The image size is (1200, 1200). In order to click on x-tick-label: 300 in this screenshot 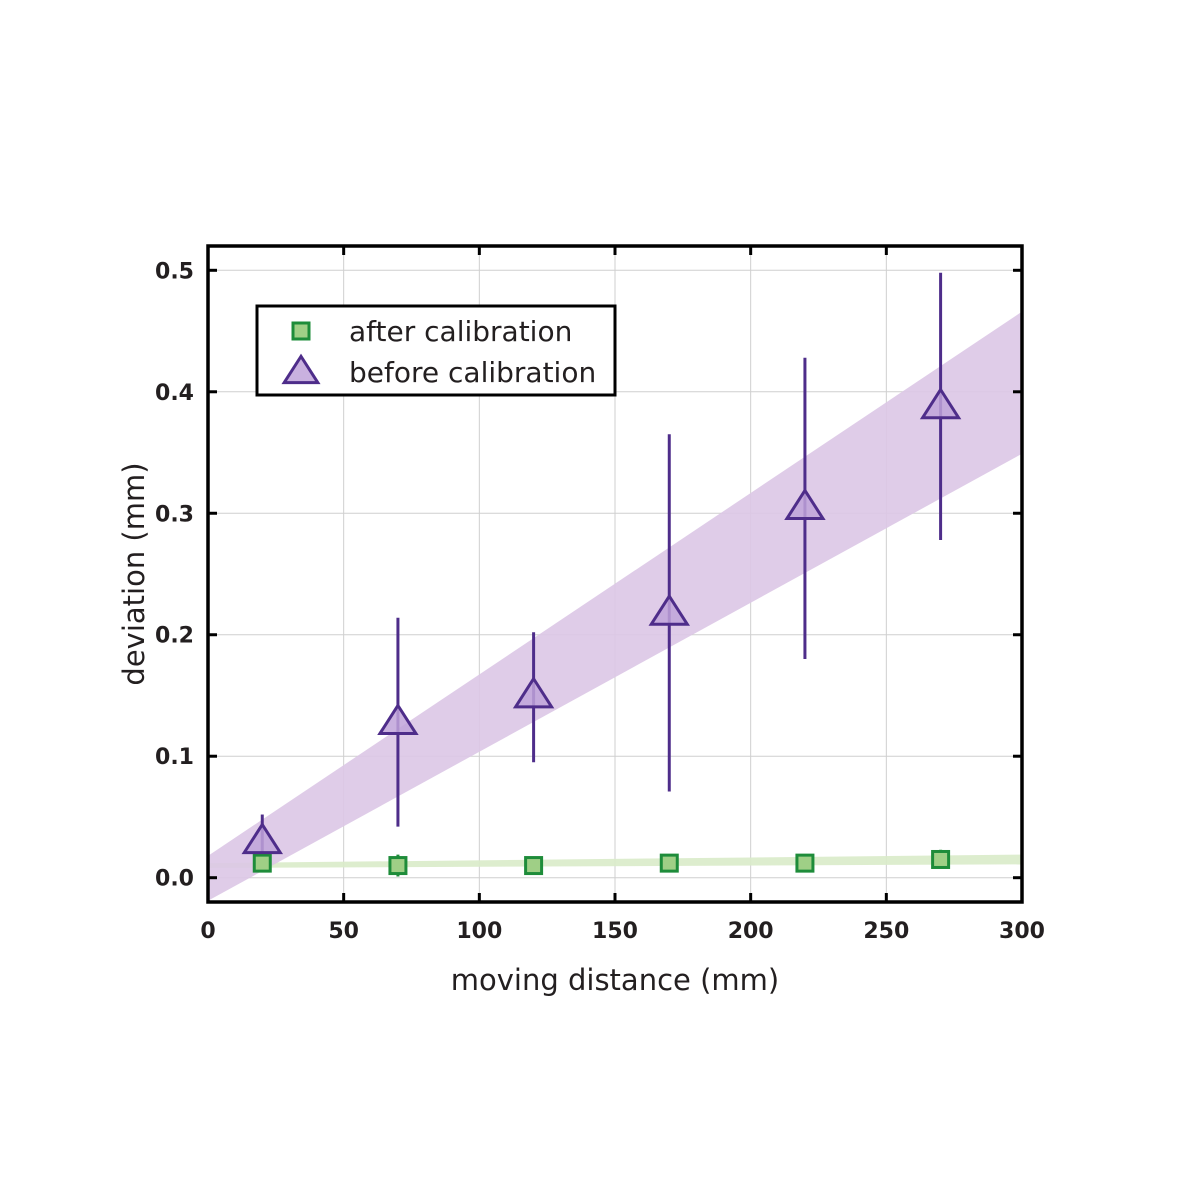, I will do `click(1022, 931)`.